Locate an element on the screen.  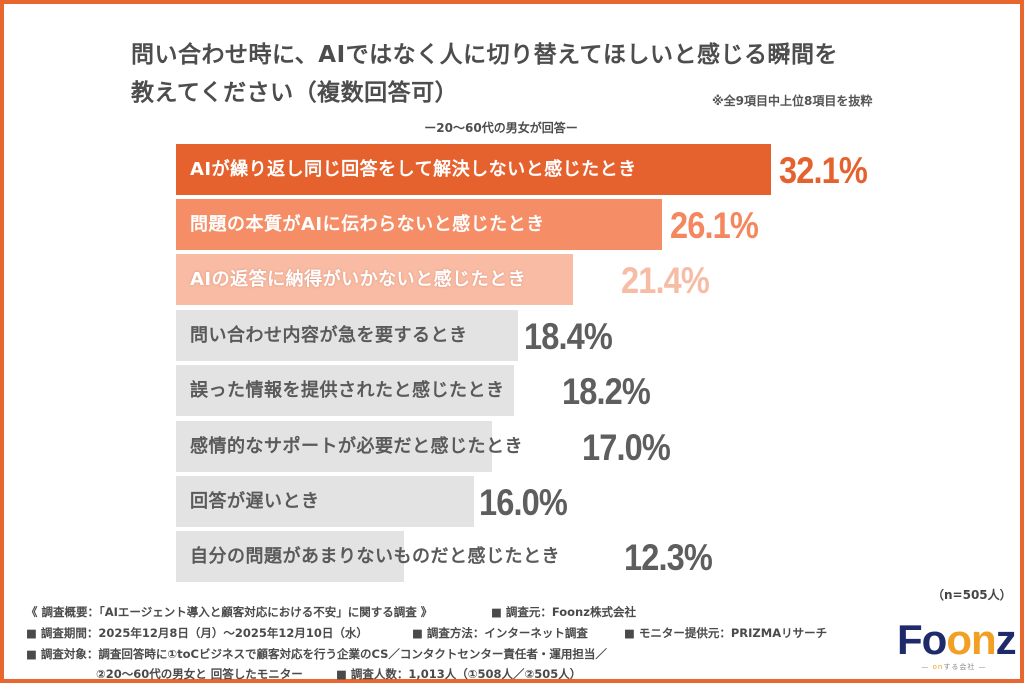
bar-row: 問い合わせ内容が急を要するとき 18.4% is located at coordinates (556, 335).